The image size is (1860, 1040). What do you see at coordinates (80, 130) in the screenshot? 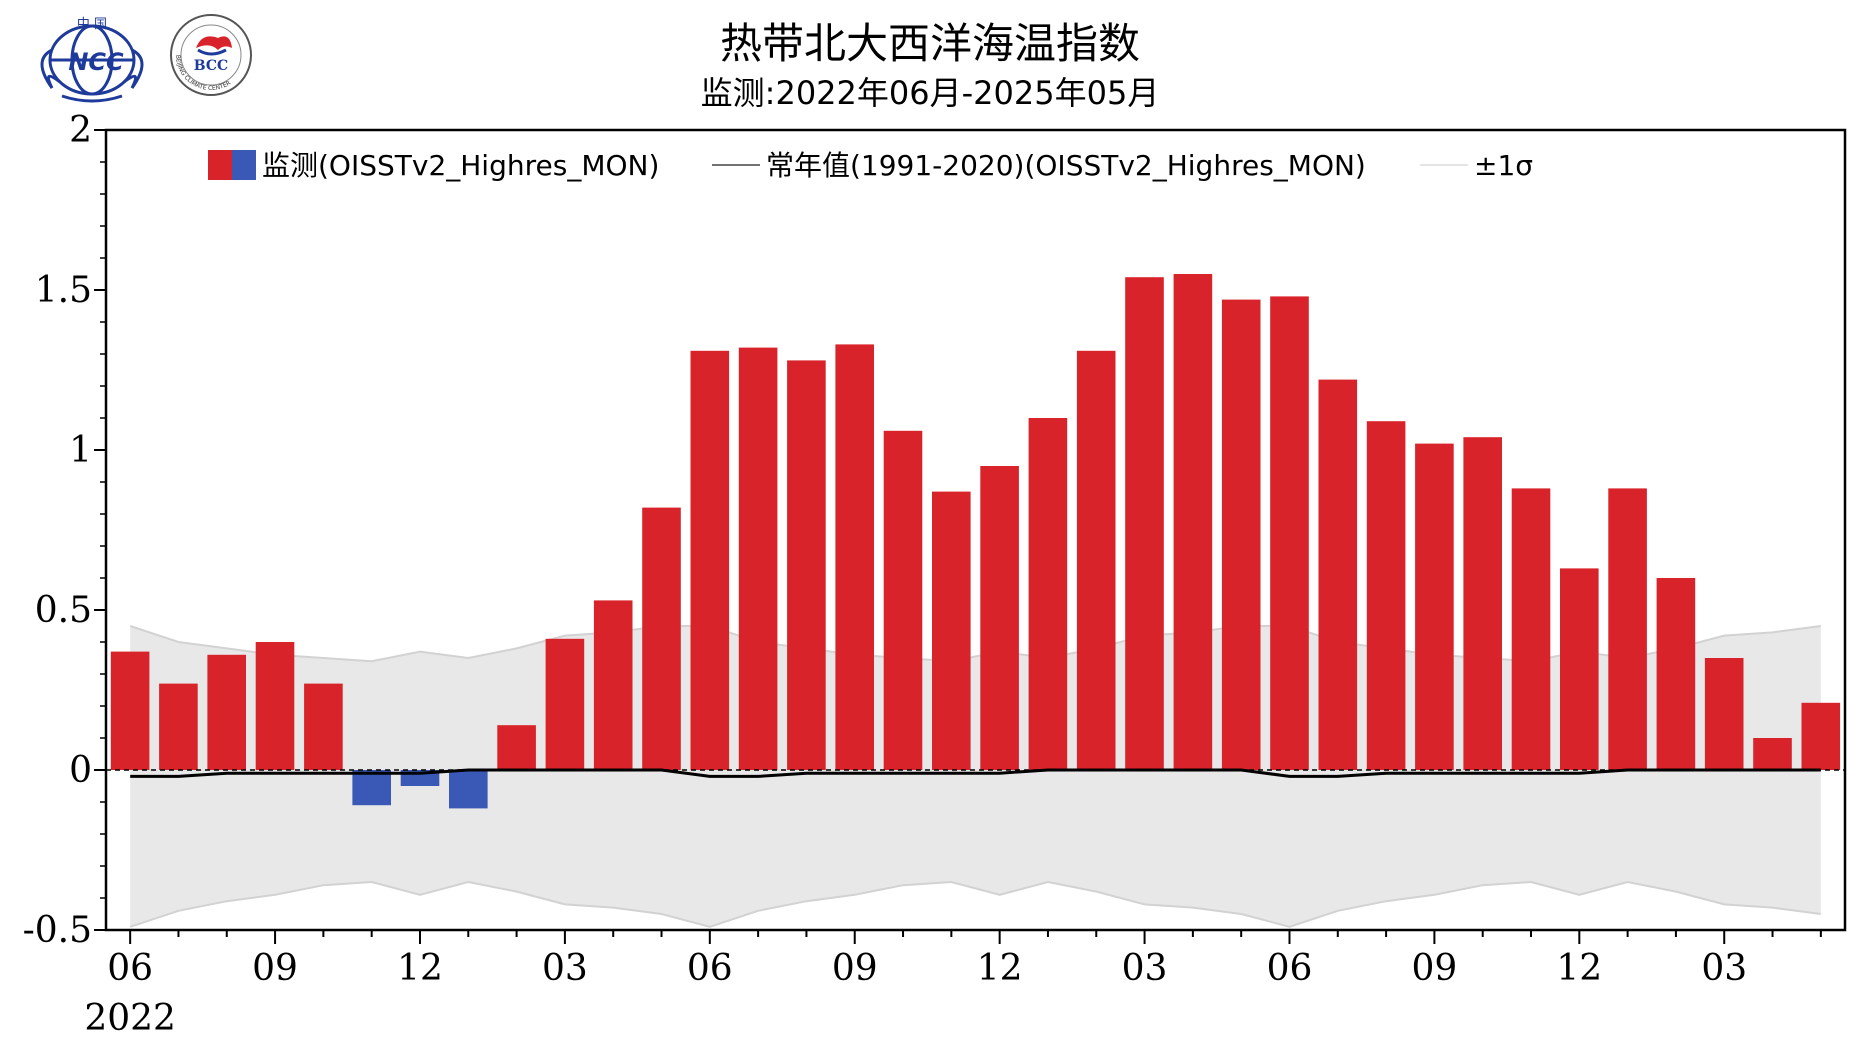
I see `y-tick-label: 2` at bounding box center [80, 130].